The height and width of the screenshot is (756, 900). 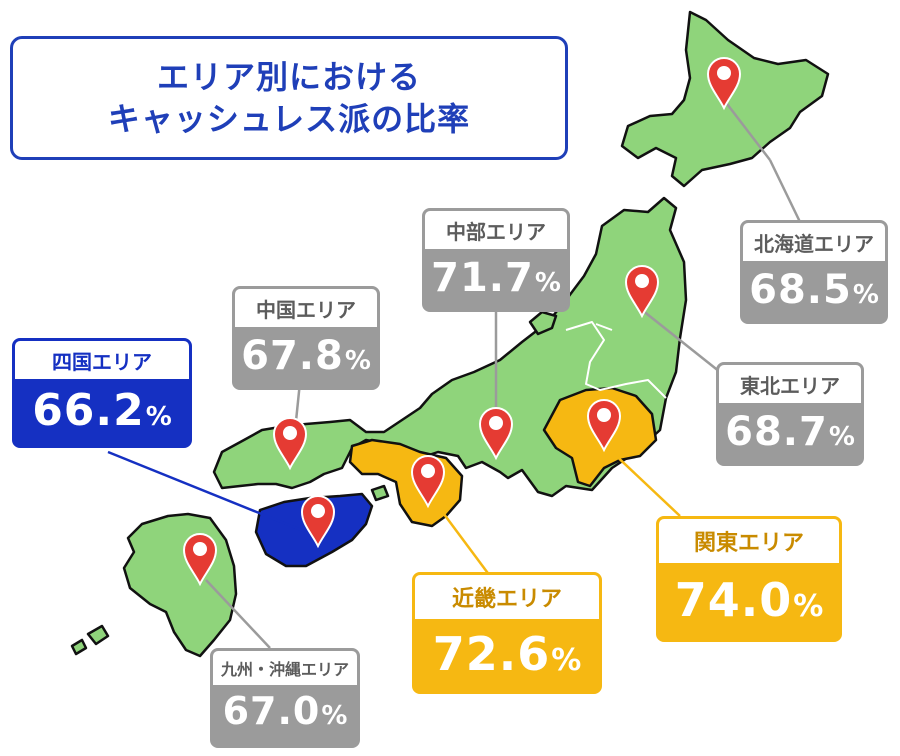 I want to click on card-value: 74.0%, so click(x=749, y=595).